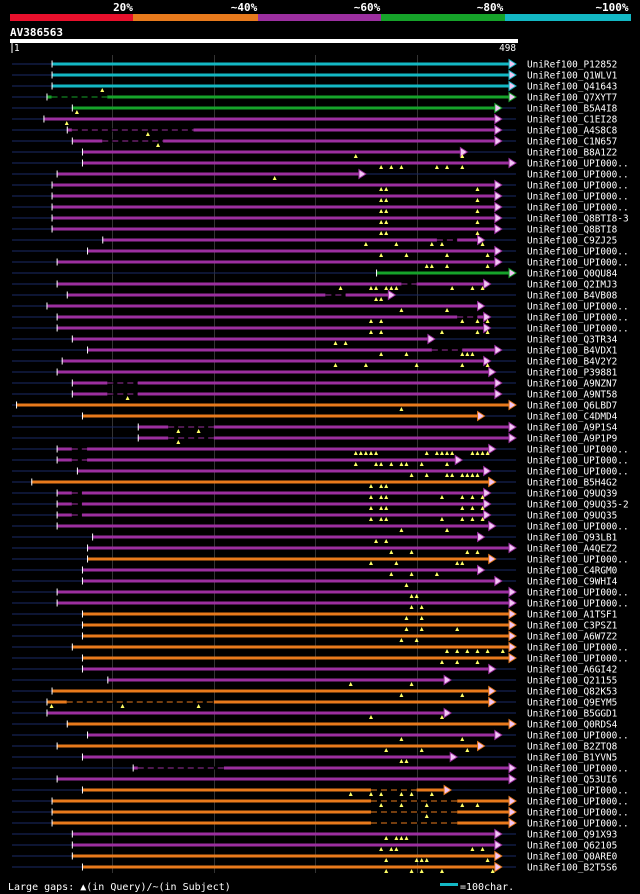 This screenshot has height=894, width=640. What do you see at coordinates (314, 680) in the screenshot?
I see `hit-row: UniRef100_Q21155` at bounding box center [314, 680].